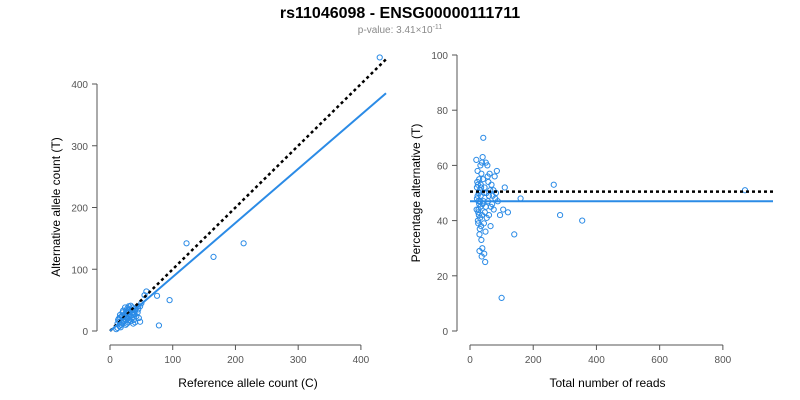 The height and width of the screenshot is (400, 800). What do you see at coordinates (56, 206) in the screenshot?
I see `y-axis-label: Alternative allele count (T)` at bounding box center [56, 206].